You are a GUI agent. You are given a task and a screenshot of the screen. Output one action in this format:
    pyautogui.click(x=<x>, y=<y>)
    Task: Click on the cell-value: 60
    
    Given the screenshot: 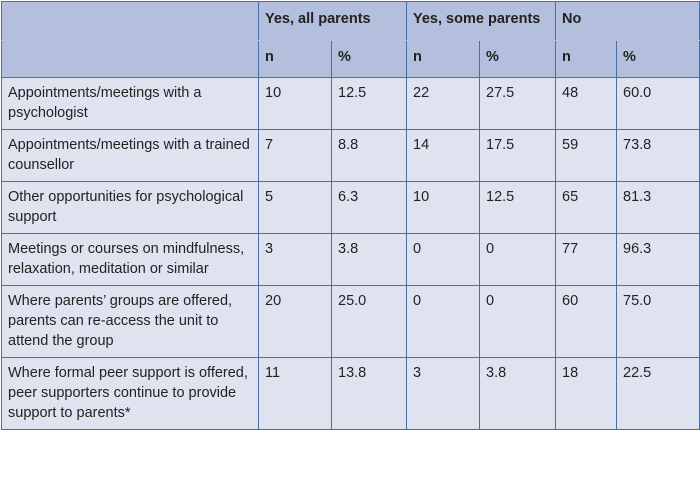 What is the action you would take?
    pyautogui.click(x=586, y=321)
    